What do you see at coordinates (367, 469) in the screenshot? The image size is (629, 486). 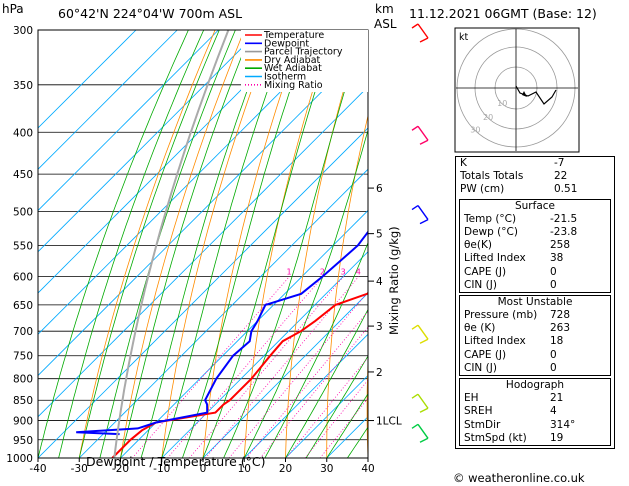 I see `x-tick-label: 40` at bounding box center [367, 469].